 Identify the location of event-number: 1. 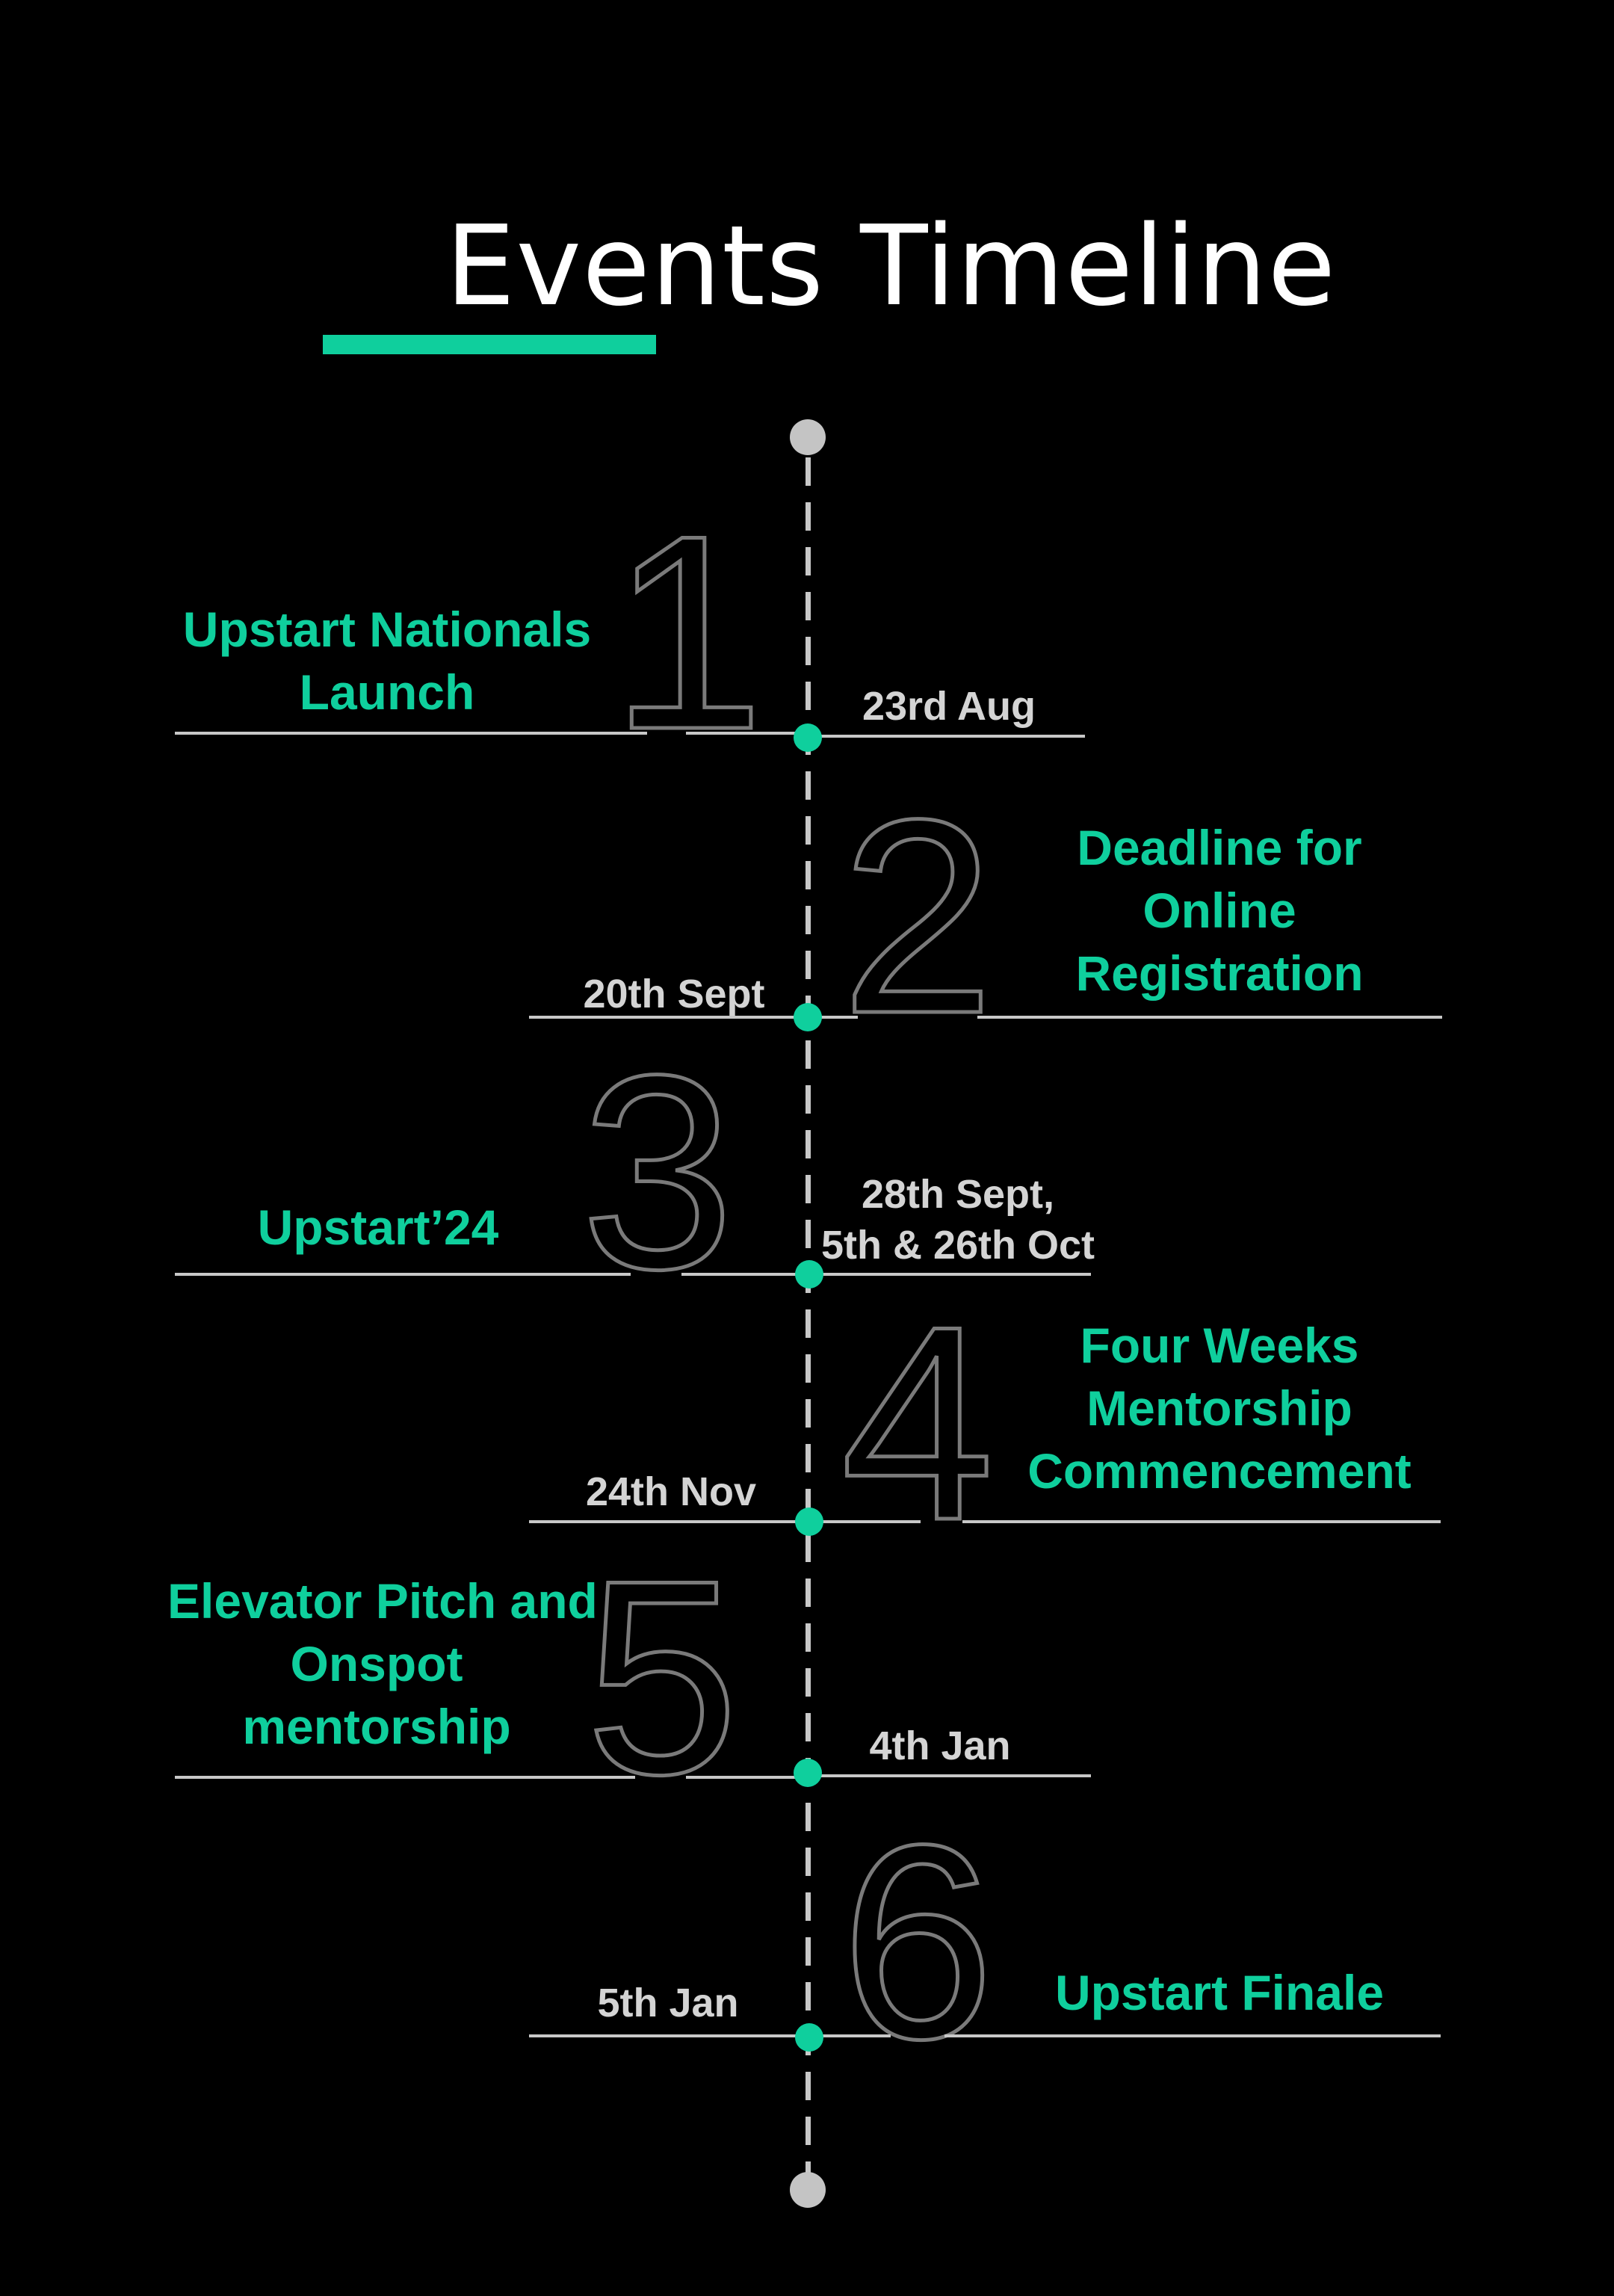
(688, 633).